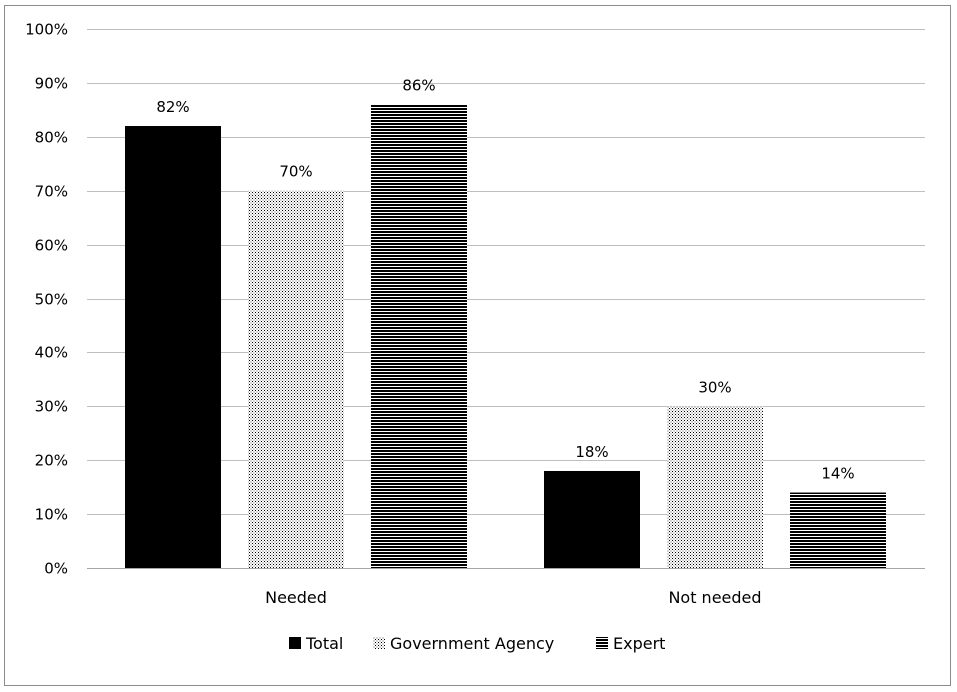  Describe the element at coordinates (51, 353) in the screenshot. I see `y-tick-label: 40%` at that location.